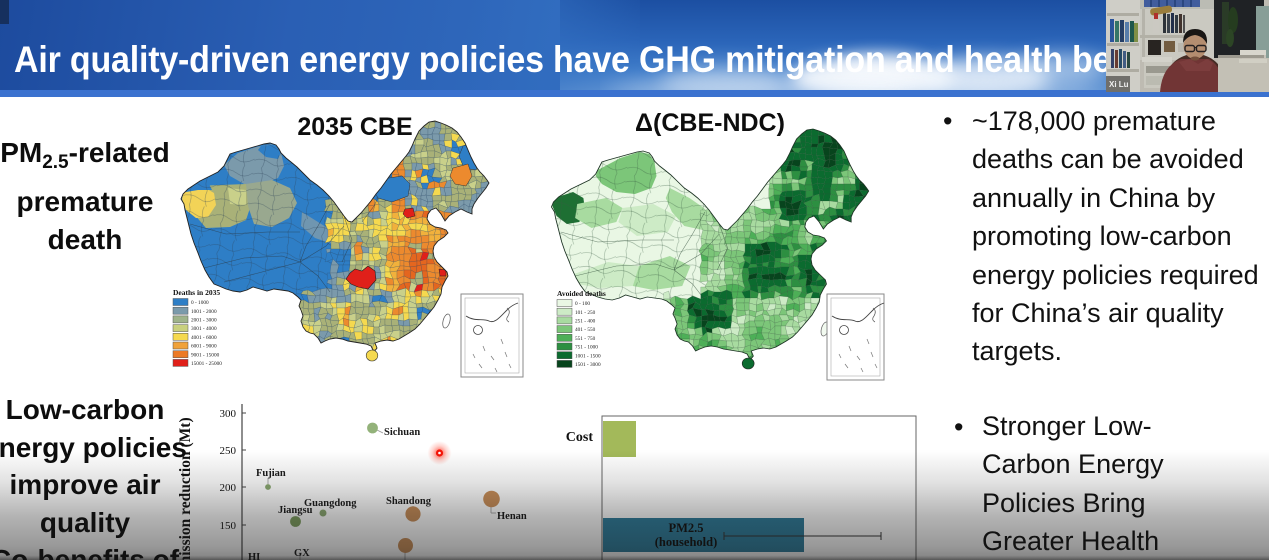  Describe the element at coordinates (409, 501) in the screenshot. I see `svg-text: Shandong` at that location.